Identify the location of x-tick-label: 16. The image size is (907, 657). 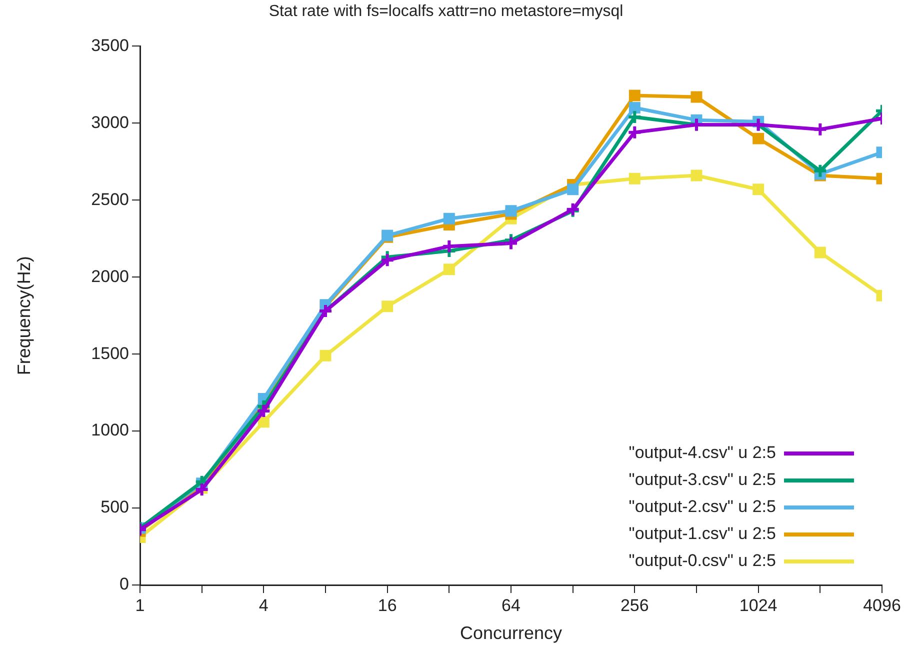
(387, 605).